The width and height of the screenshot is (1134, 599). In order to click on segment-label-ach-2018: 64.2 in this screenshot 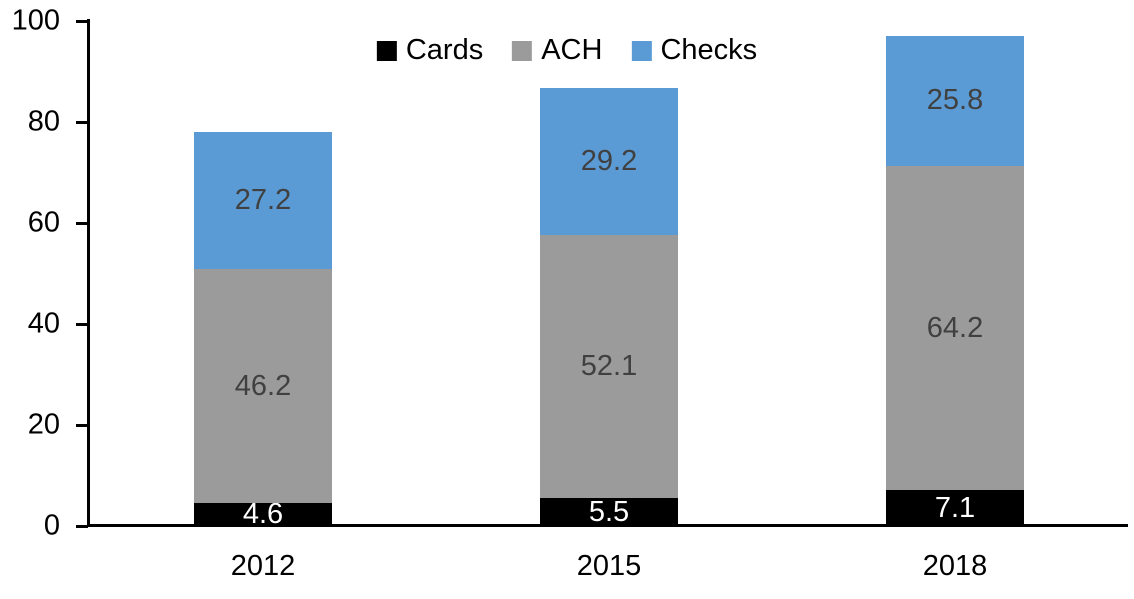, I will do `click(955, 327)`.